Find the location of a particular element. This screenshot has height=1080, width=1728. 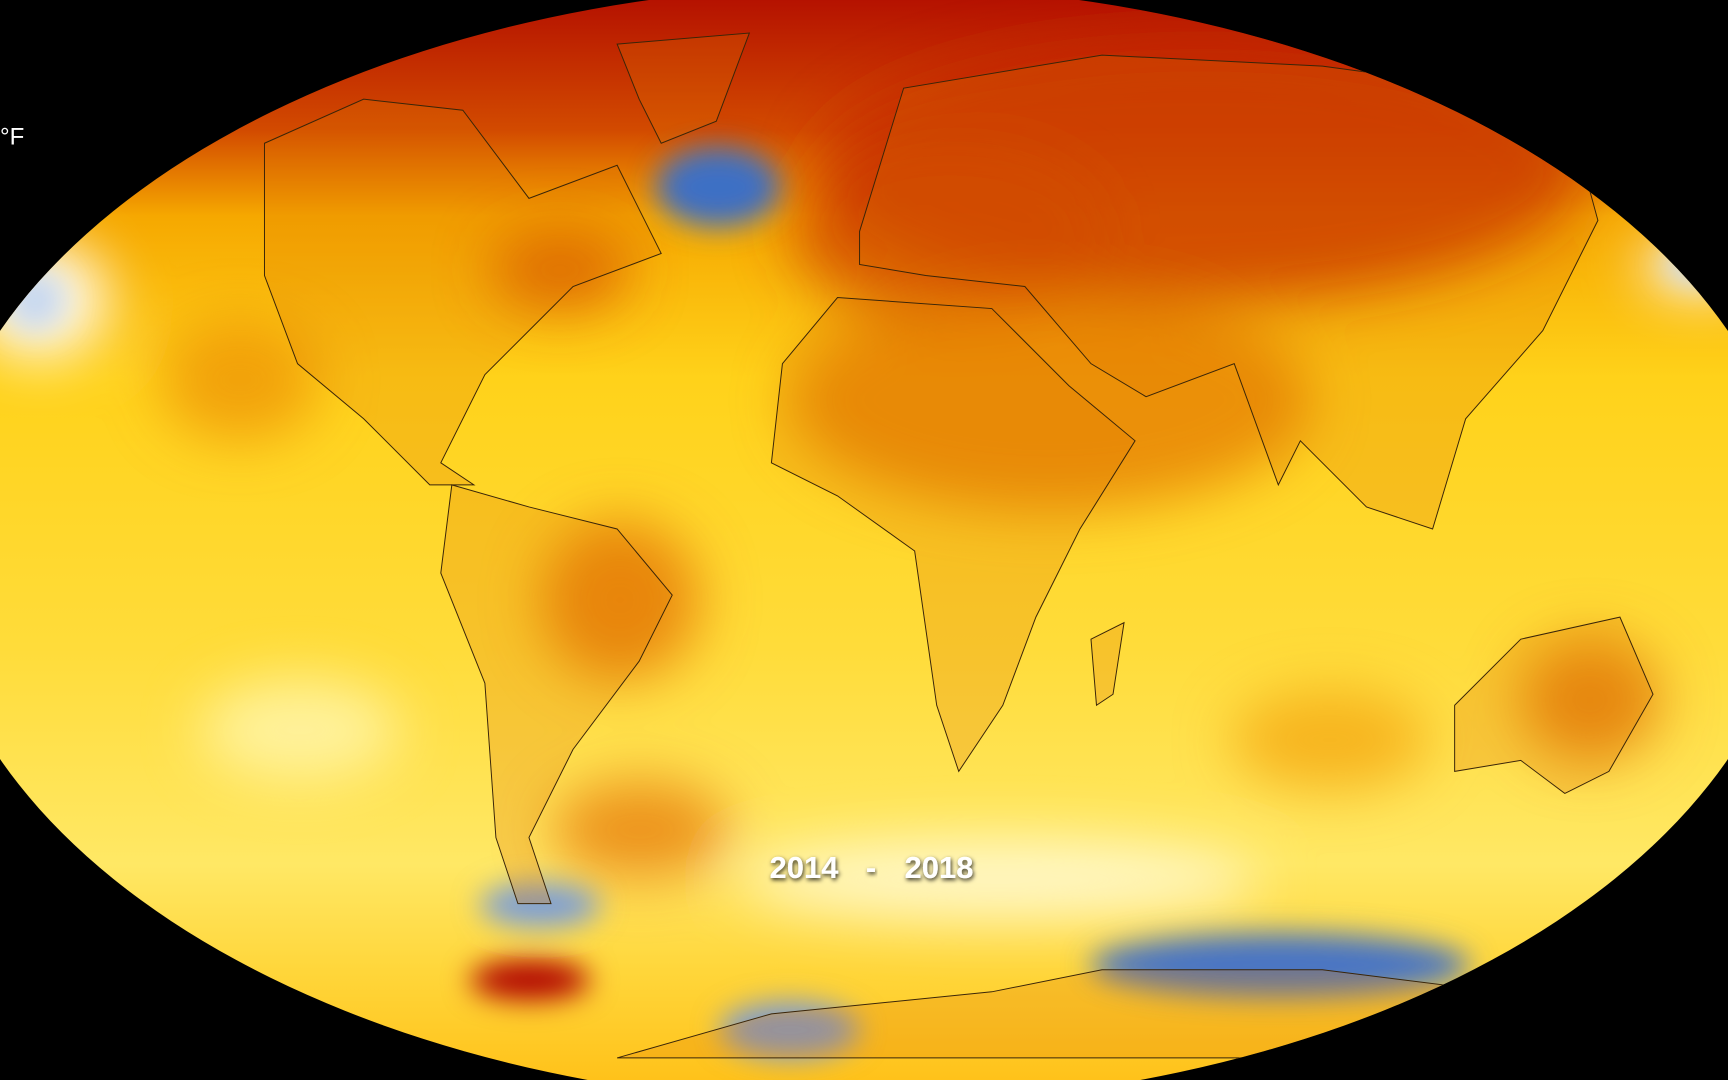

legend-unit: °F is located at coordinates (12, 136).